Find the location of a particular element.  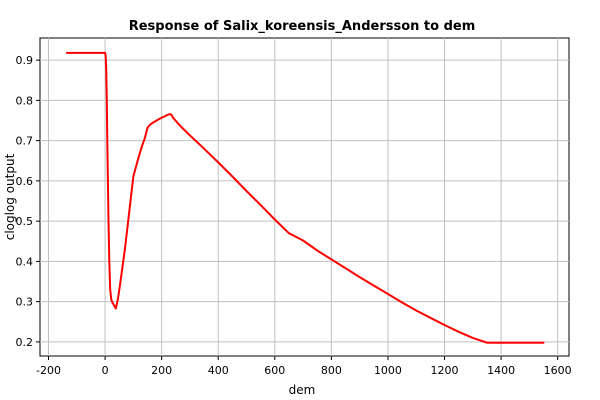

y-tick-label: 0.5 is located at coordinates (25, 221).